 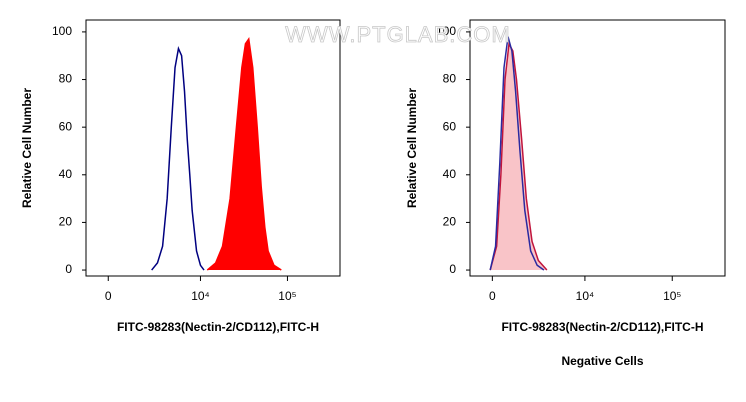 I want to click on subtitle: Negative Cells, so click(x=602, y=361).